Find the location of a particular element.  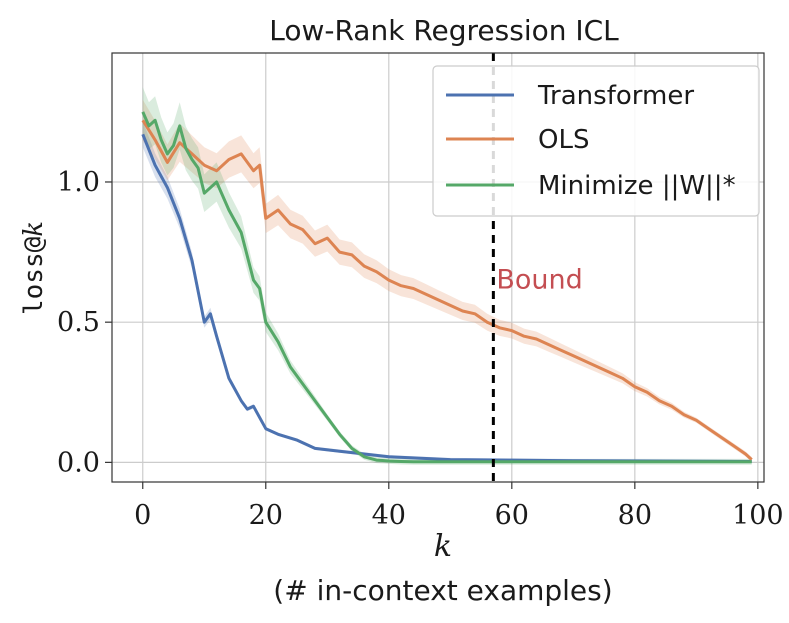

x-tick-label: 100 is located at coordinates (758, 515).